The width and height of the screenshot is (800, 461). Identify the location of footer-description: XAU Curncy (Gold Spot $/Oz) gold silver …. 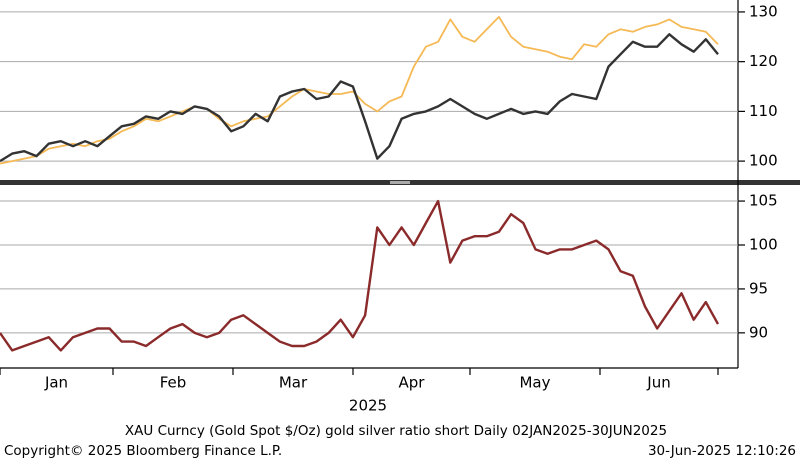
(396, 431).